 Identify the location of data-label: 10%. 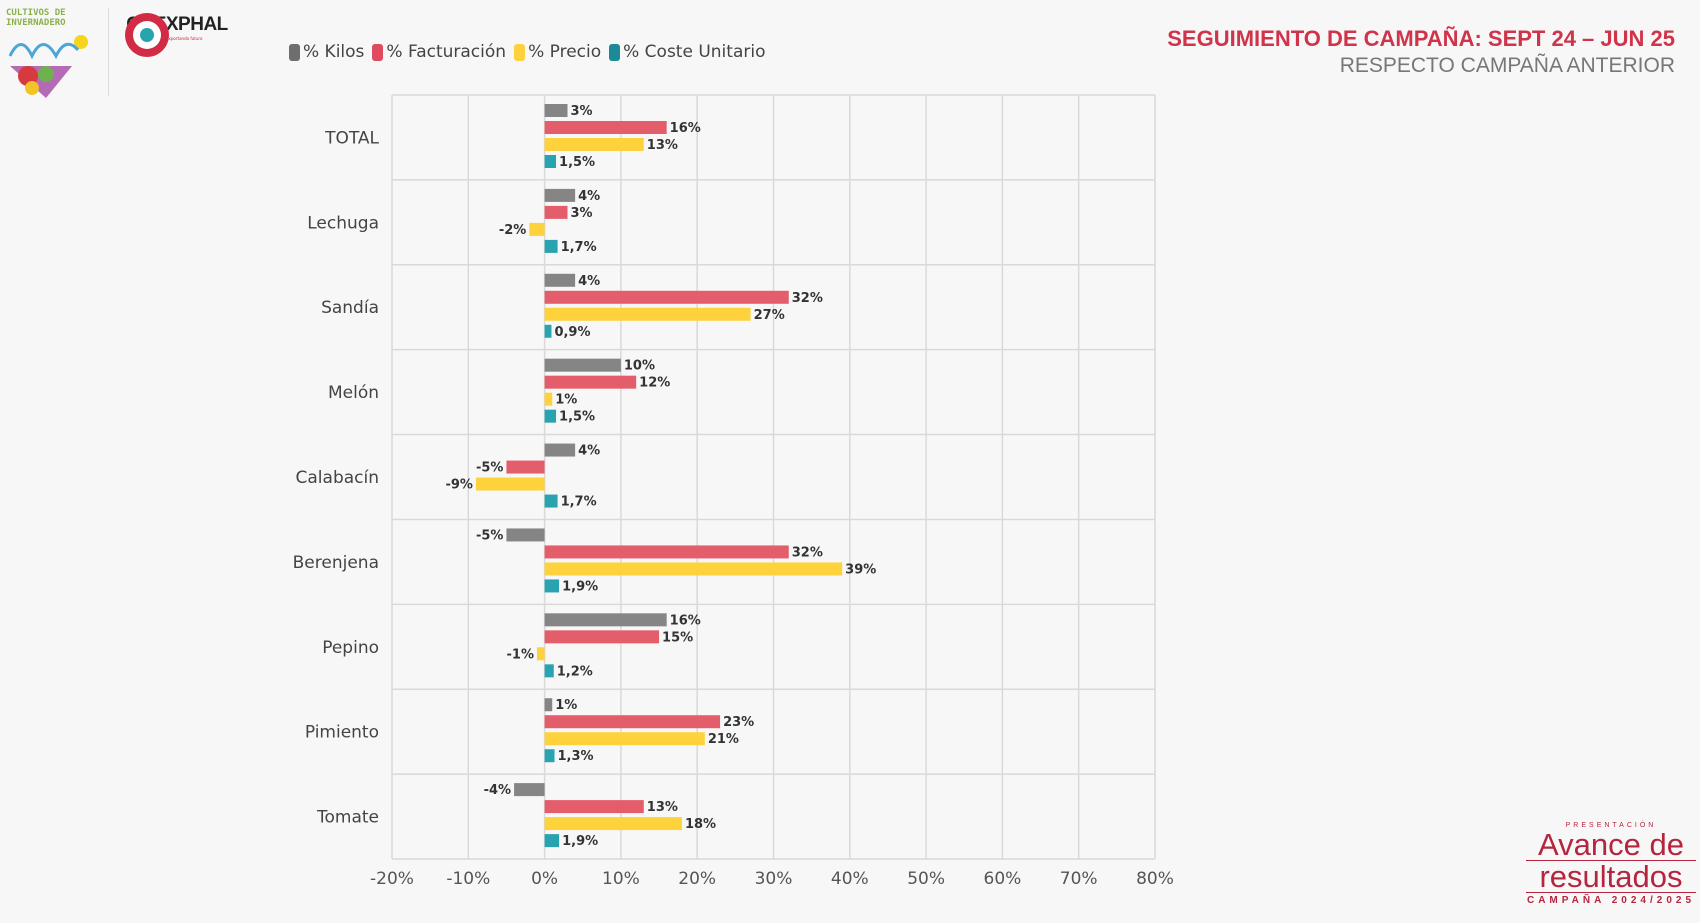
(639, 366).